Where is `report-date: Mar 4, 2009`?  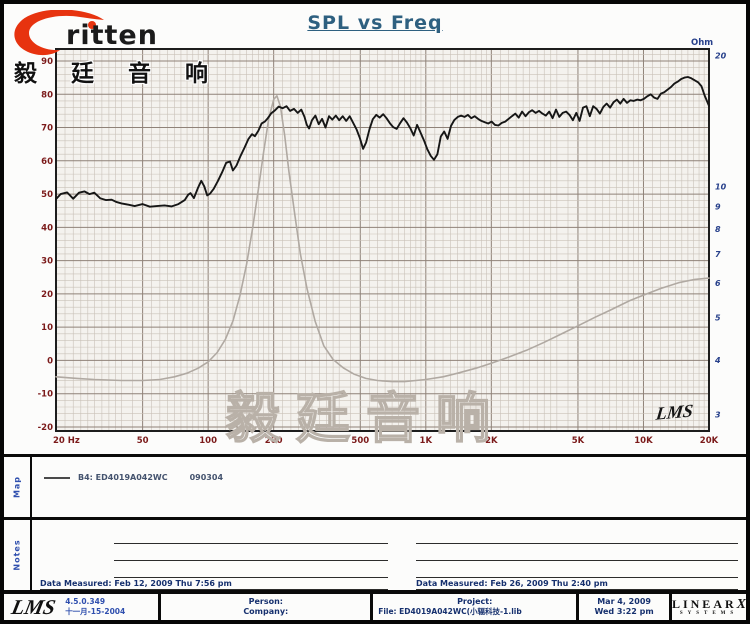 report-date: Mar 4, 2009 is located at coordinates (624, 601).